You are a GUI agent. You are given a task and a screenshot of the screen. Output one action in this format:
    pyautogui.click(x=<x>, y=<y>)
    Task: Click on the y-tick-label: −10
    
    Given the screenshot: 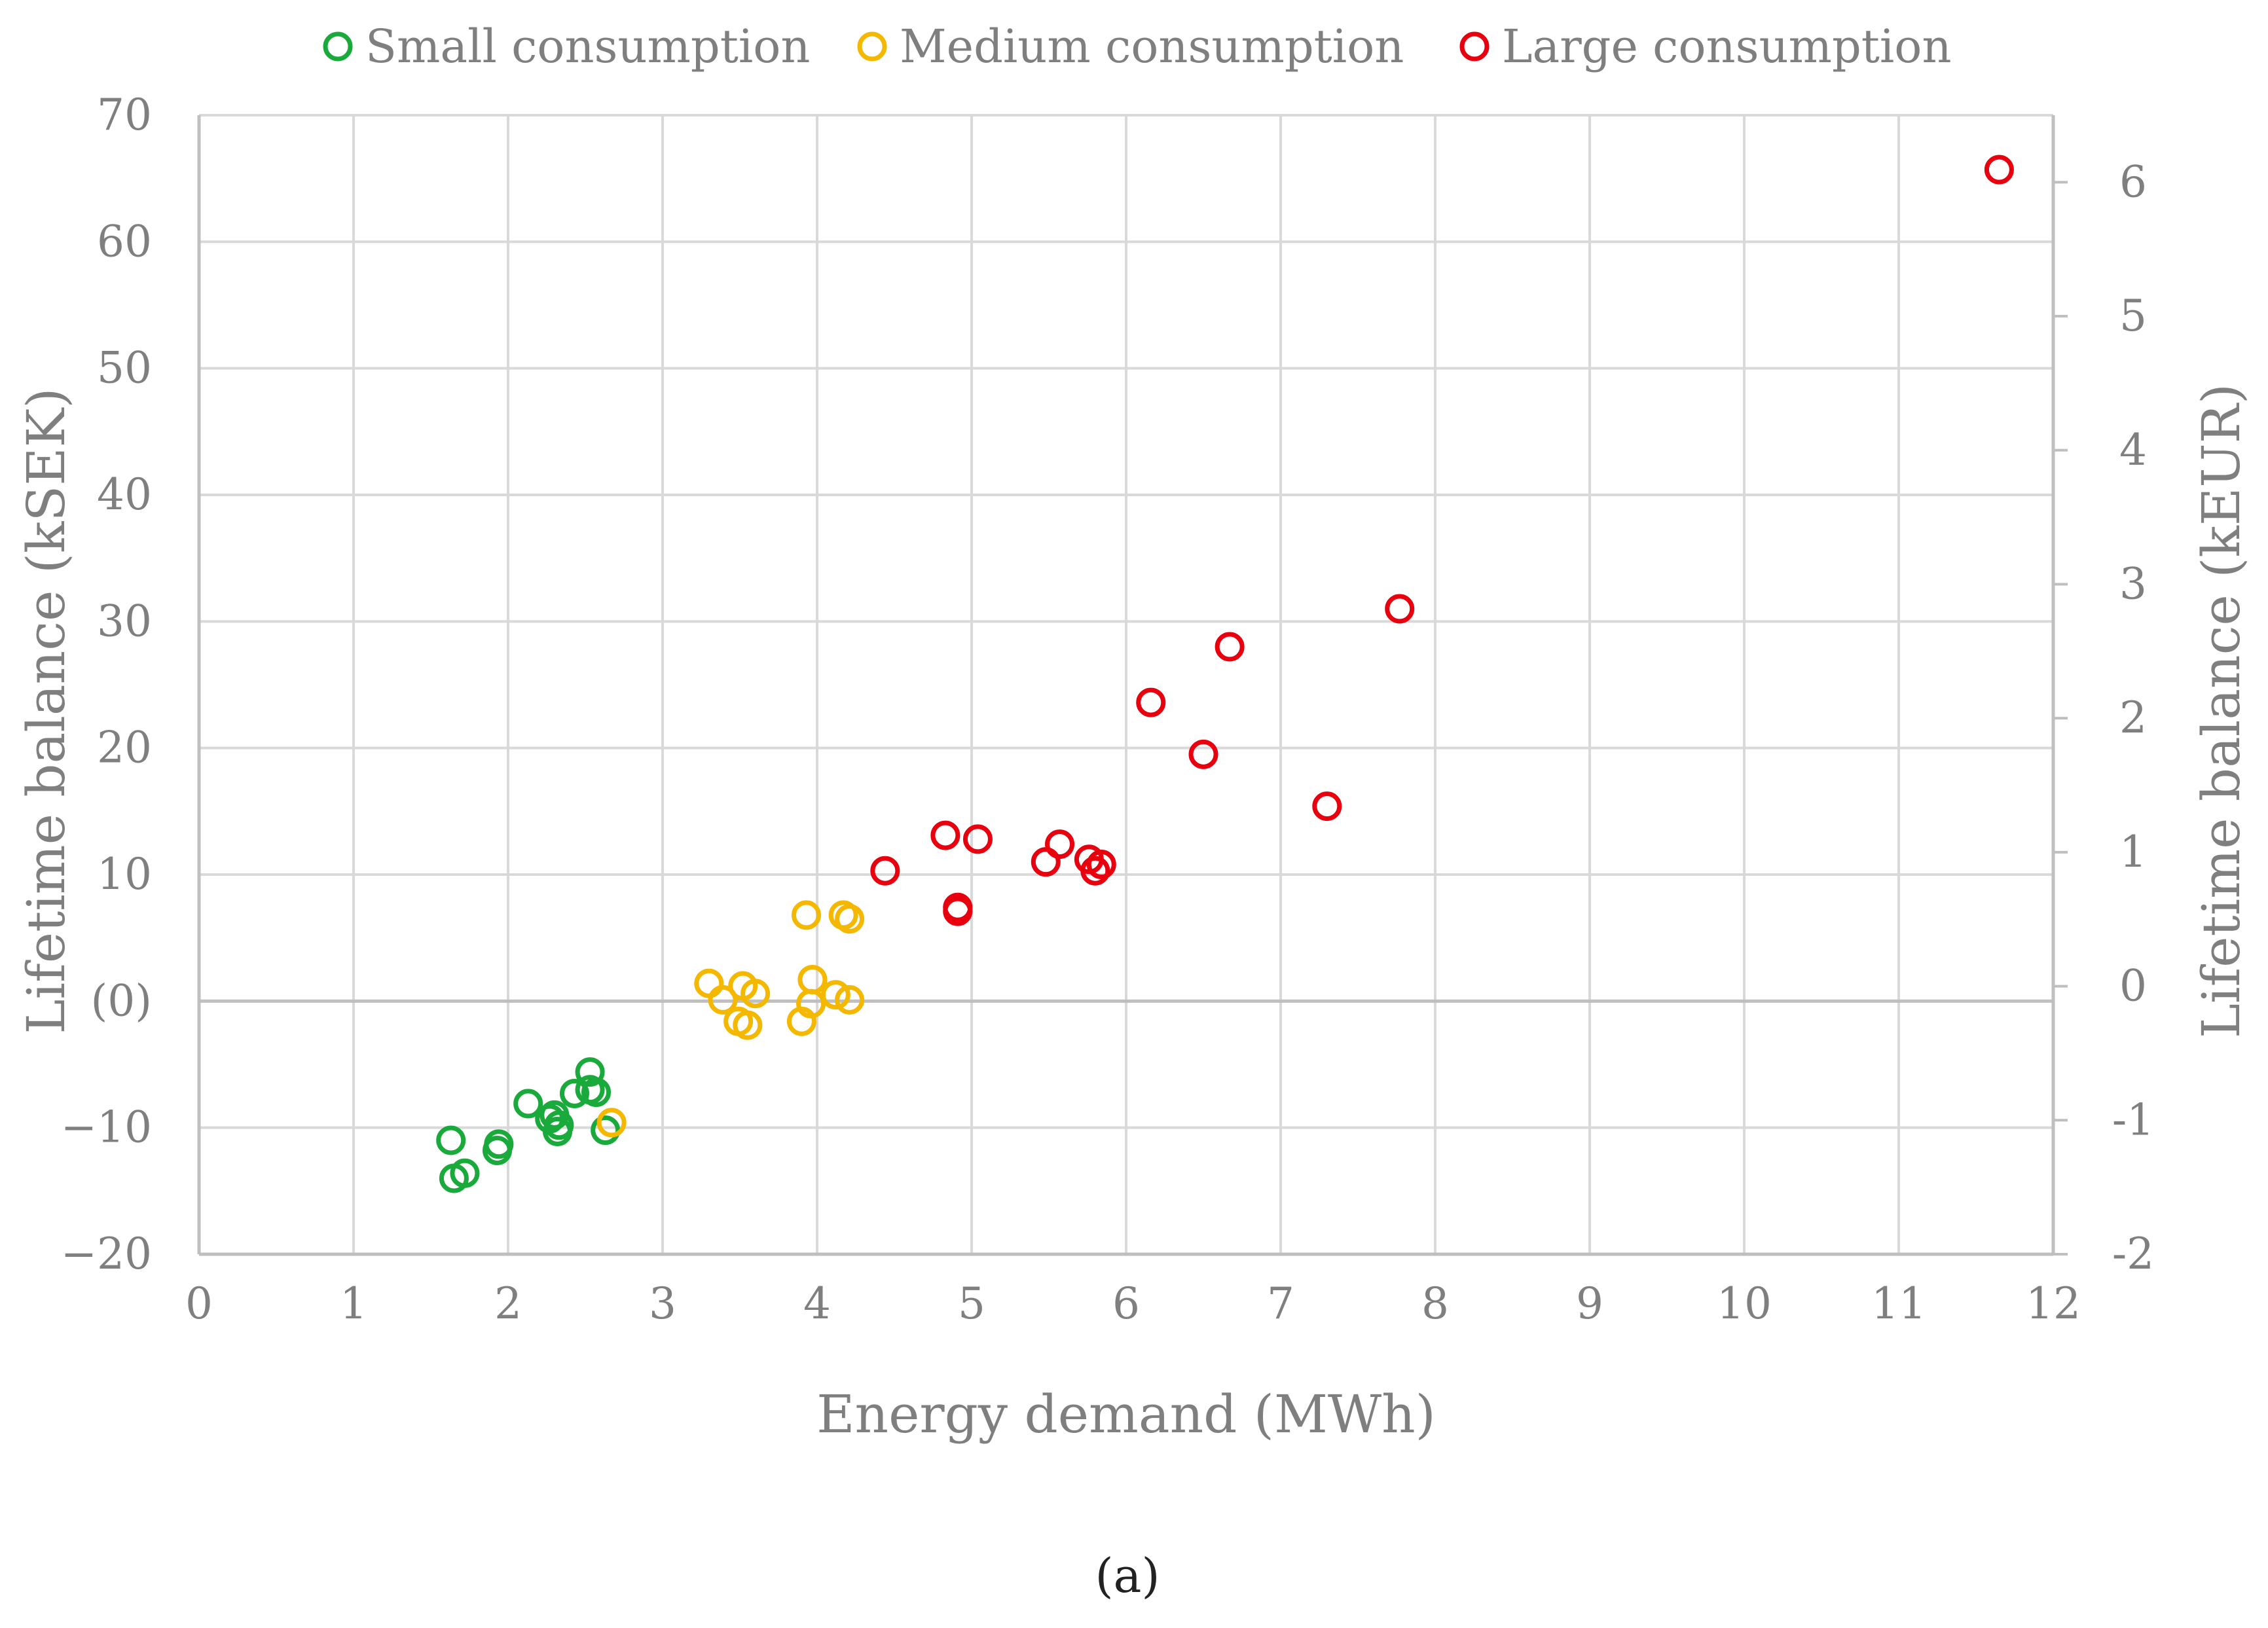 What is the action you would take?
    pyautogui.click(x=107, y=1127)
    